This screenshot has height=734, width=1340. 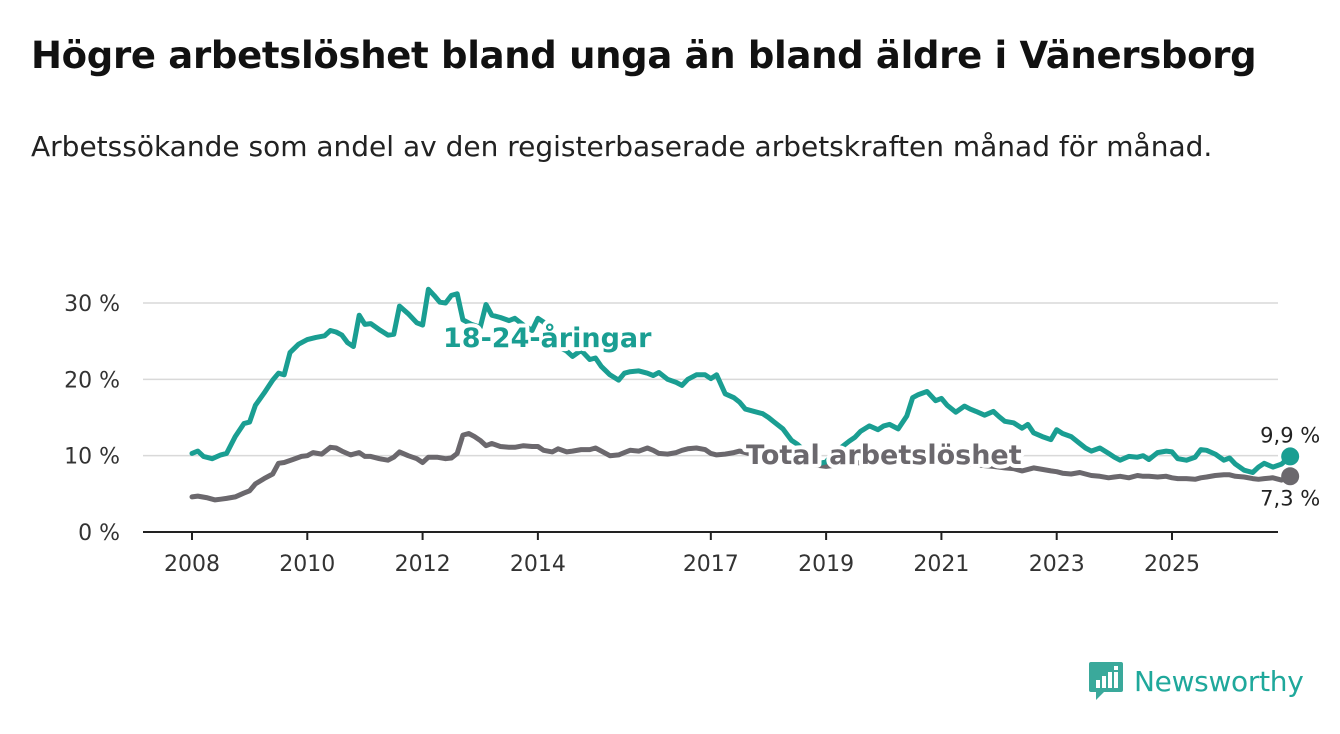 I want to click on series-line-total, so click(x=741, y=467).